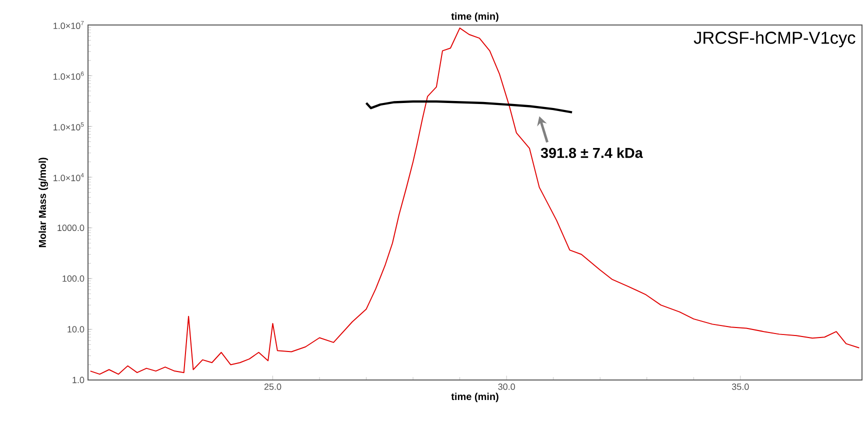 This screenshot has width=865, height=433. What do you see at coordinates (69, 25) in the screenshot?
I see `y-tick-label: 1.0×10$^{7}$` at bounding box center [69, 25].